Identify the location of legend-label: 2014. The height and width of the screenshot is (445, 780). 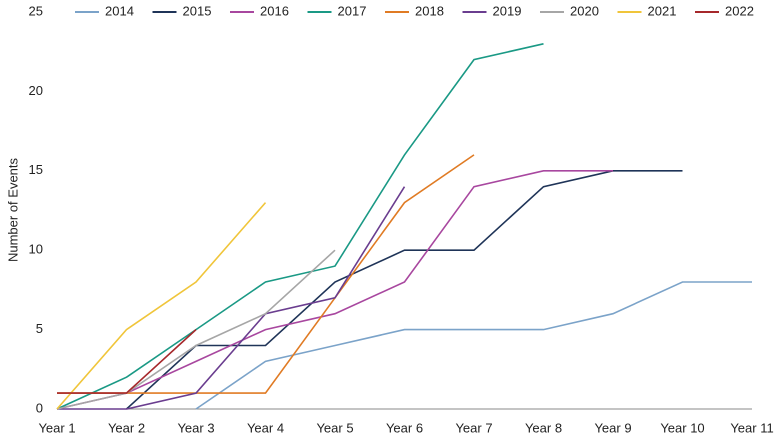
(119, 10).